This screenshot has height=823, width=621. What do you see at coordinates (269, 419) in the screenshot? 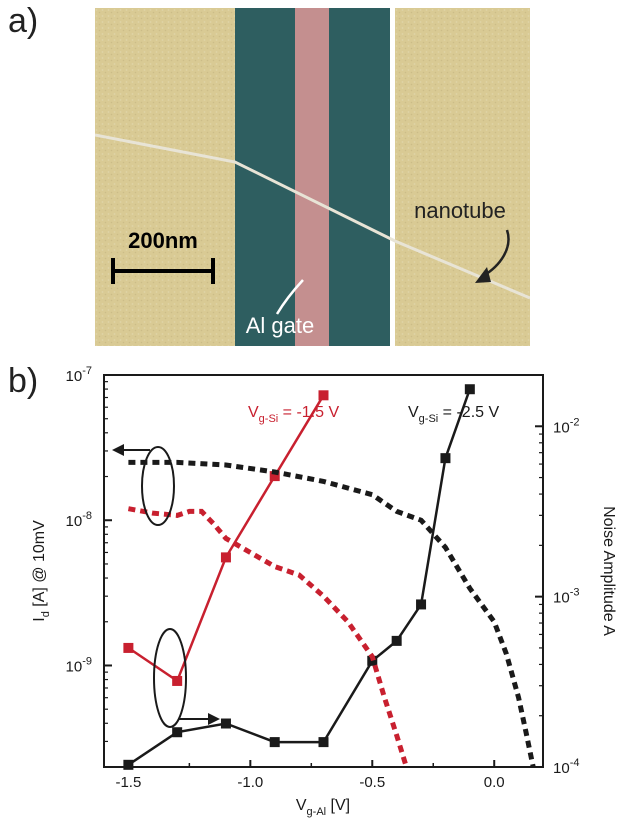
I see `annotation-red-sub: g-Si` at bounding box center [269, 419].